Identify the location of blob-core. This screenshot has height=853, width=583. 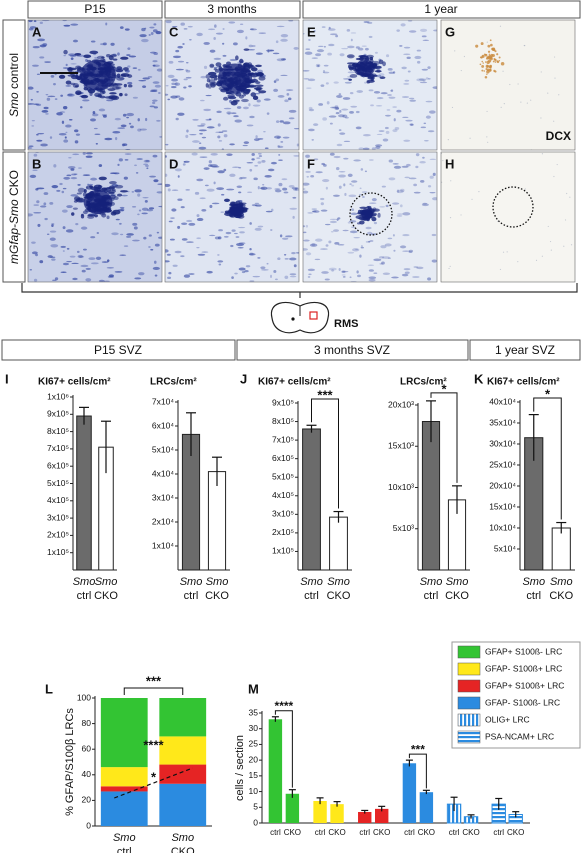
(237, 210).